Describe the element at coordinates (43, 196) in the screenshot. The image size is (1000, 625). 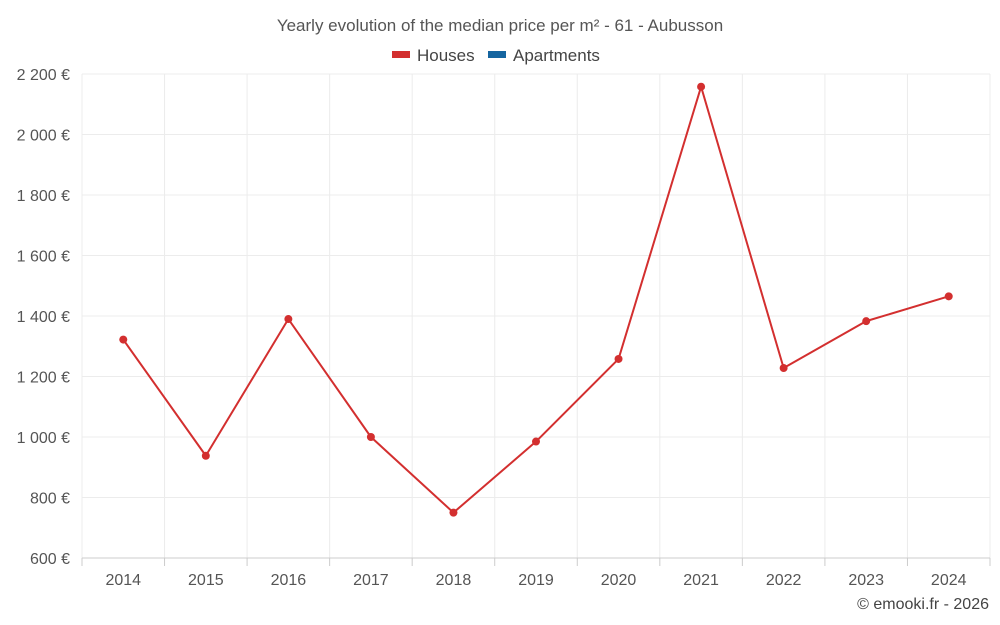
I see `y-tick-label: 1 800 €` at that location.